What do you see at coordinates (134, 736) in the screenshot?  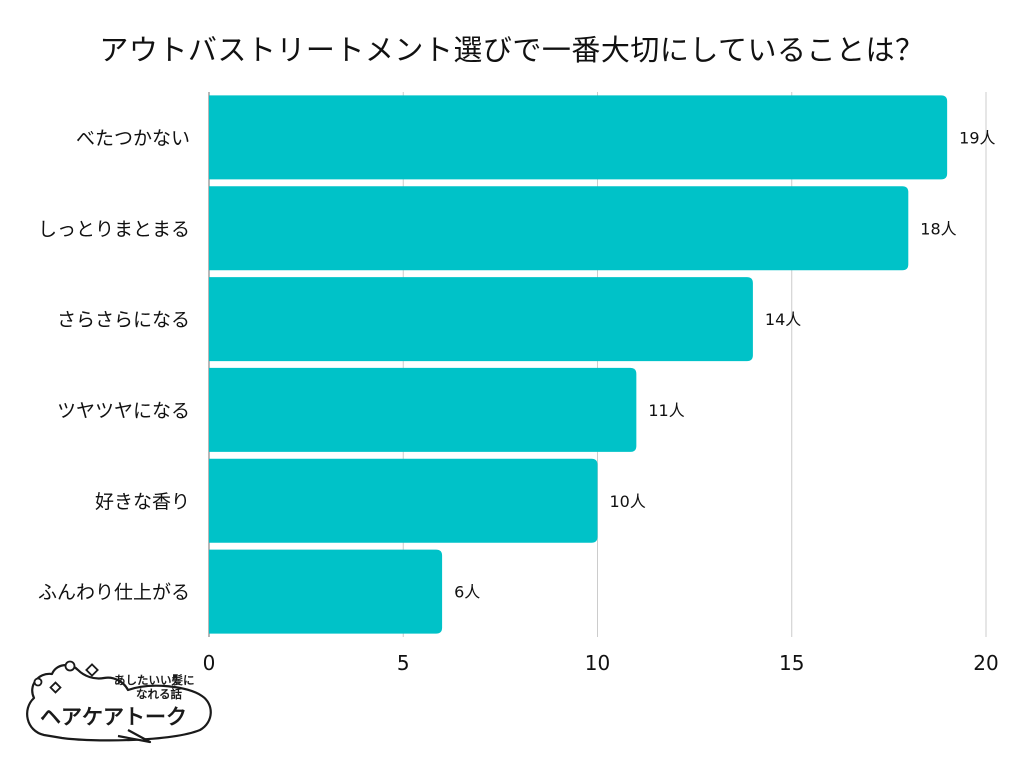 I see `logo-speech-tail` at bounding box center [134, 736].